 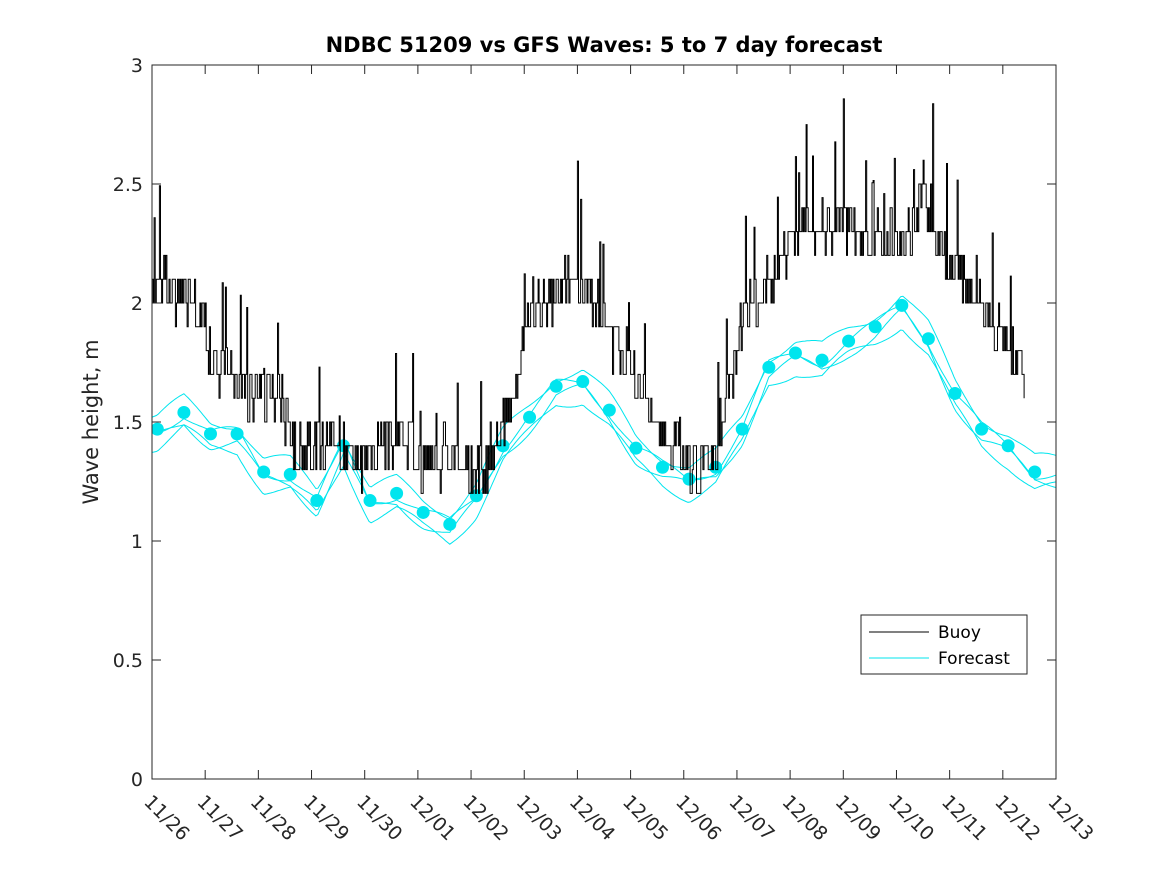 I want to click on y-tick-label: 3, so click(x=137, y=66).